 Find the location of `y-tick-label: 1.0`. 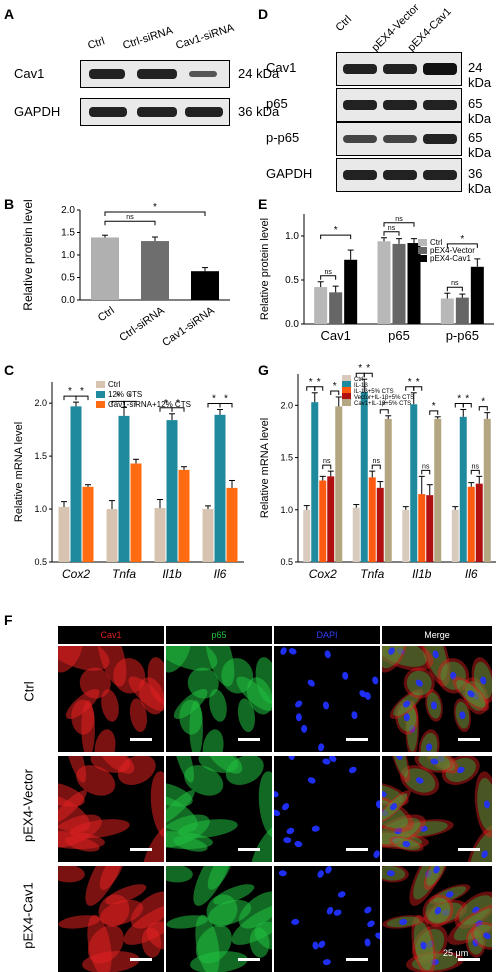

y-tick-label: 1.0 is located at coordinates (286, 510).